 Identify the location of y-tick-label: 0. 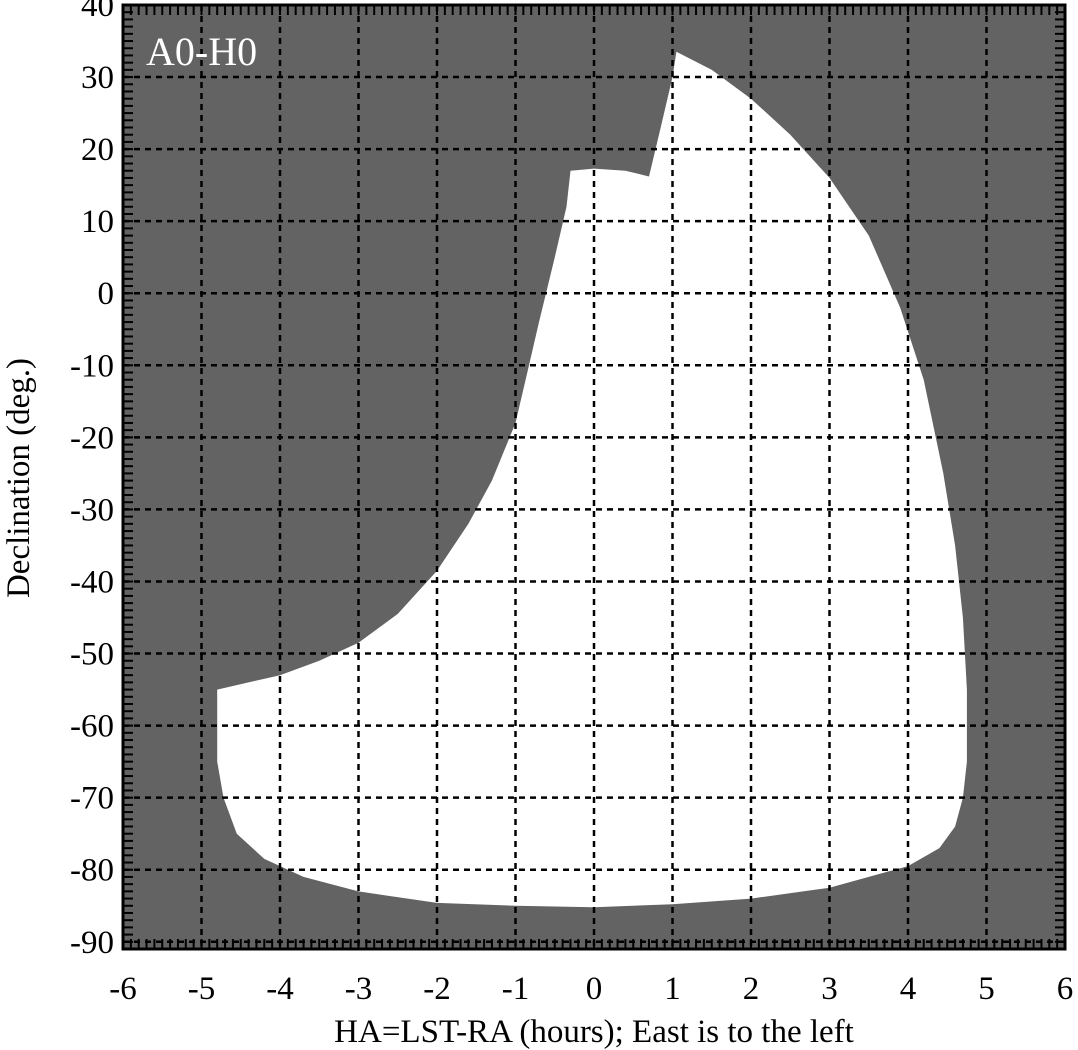
(106, 294).